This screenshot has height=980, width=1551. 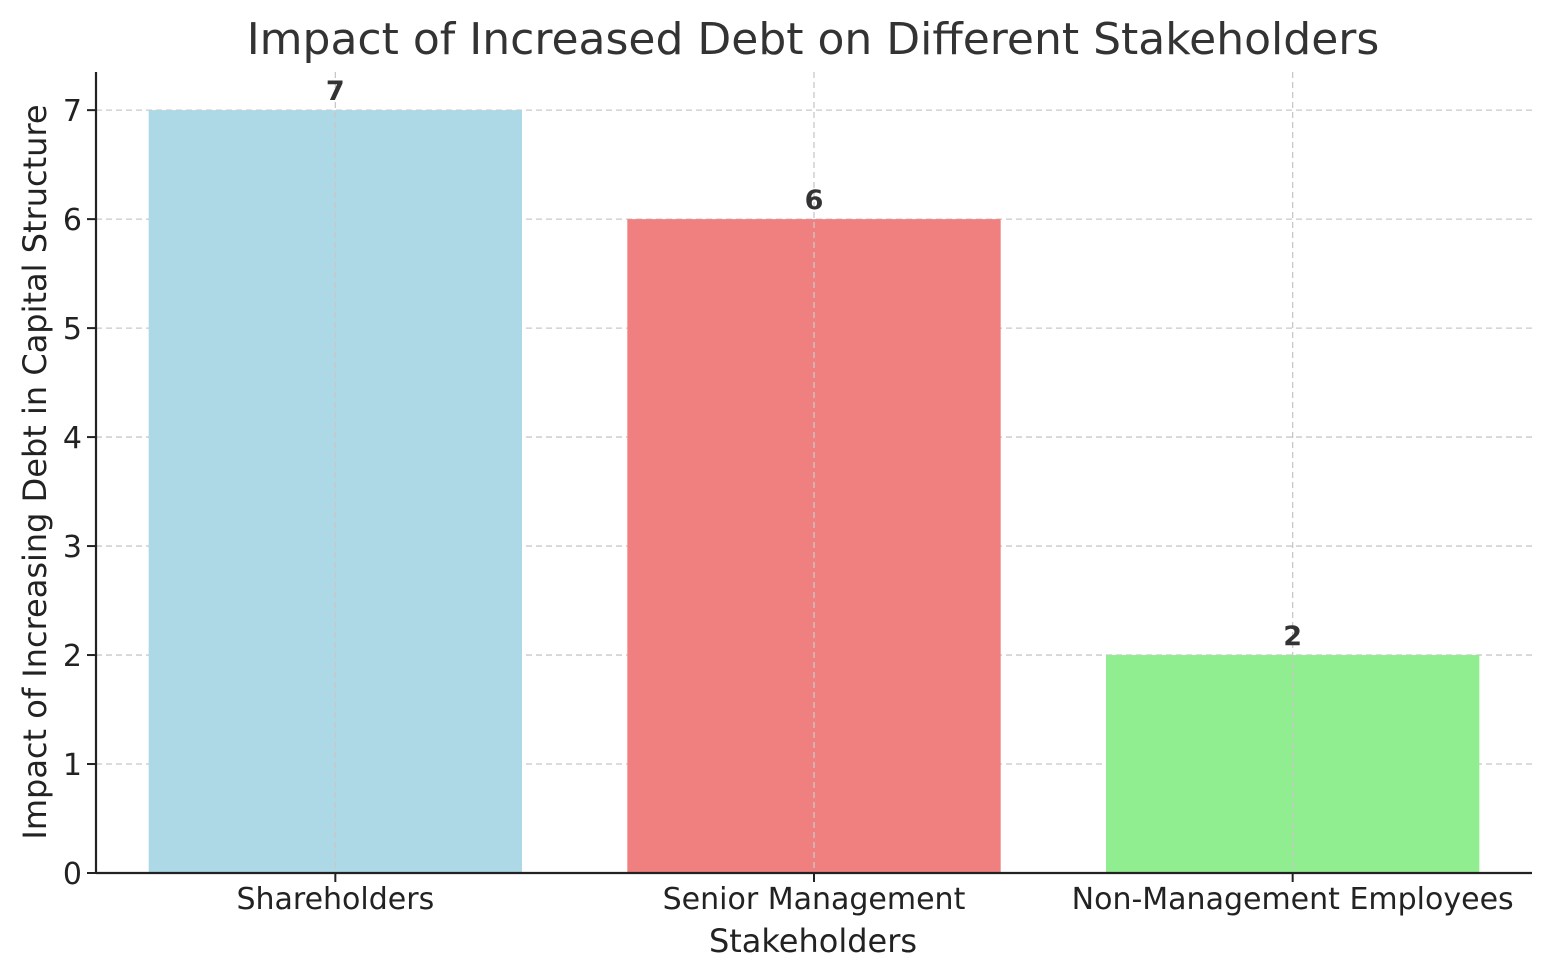 What do you see at coordinates (335, 91) in the screenshot?
I see `bar-value-label: 7` at bounding box center [335, 91].